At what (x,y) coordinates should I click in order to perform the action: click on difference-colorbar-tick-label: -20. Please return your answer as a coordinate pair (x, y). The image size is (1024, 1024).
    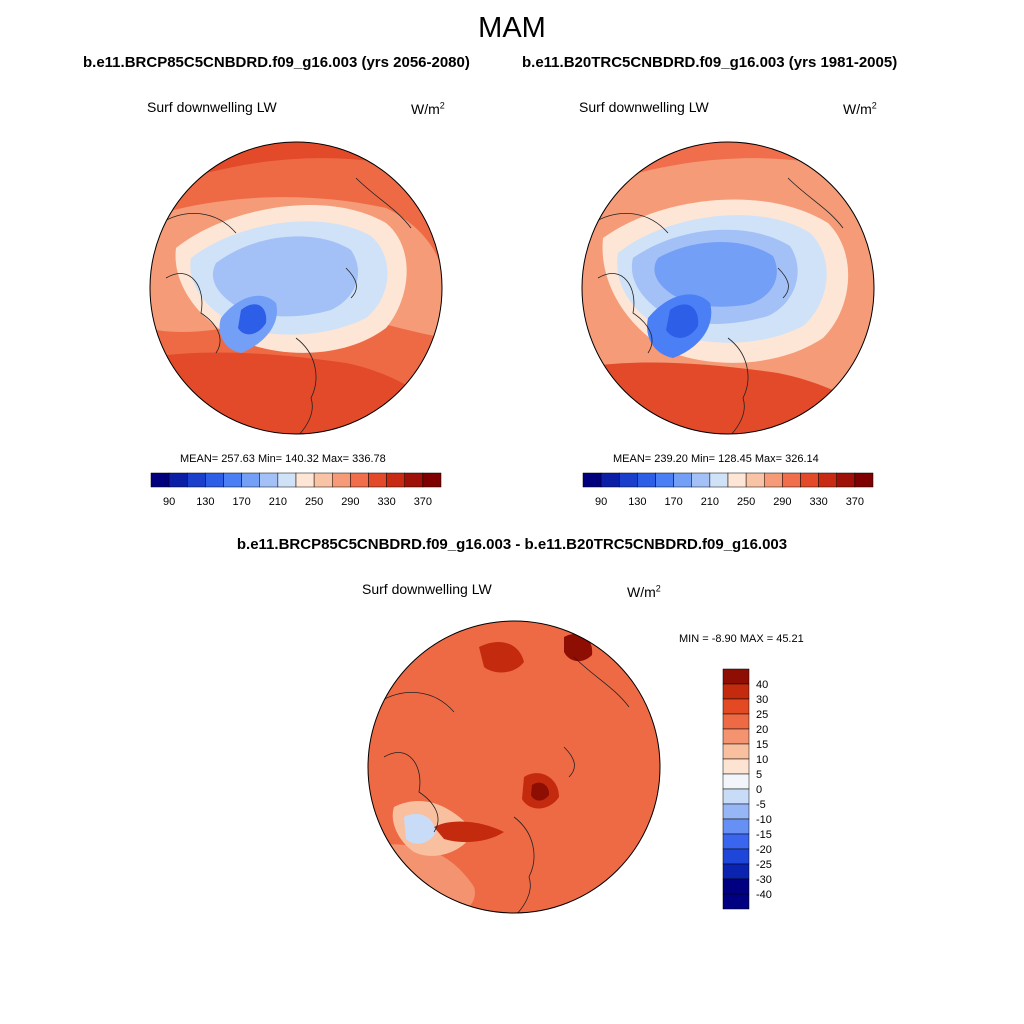
    Looking at the image, I should click on (764, 850).